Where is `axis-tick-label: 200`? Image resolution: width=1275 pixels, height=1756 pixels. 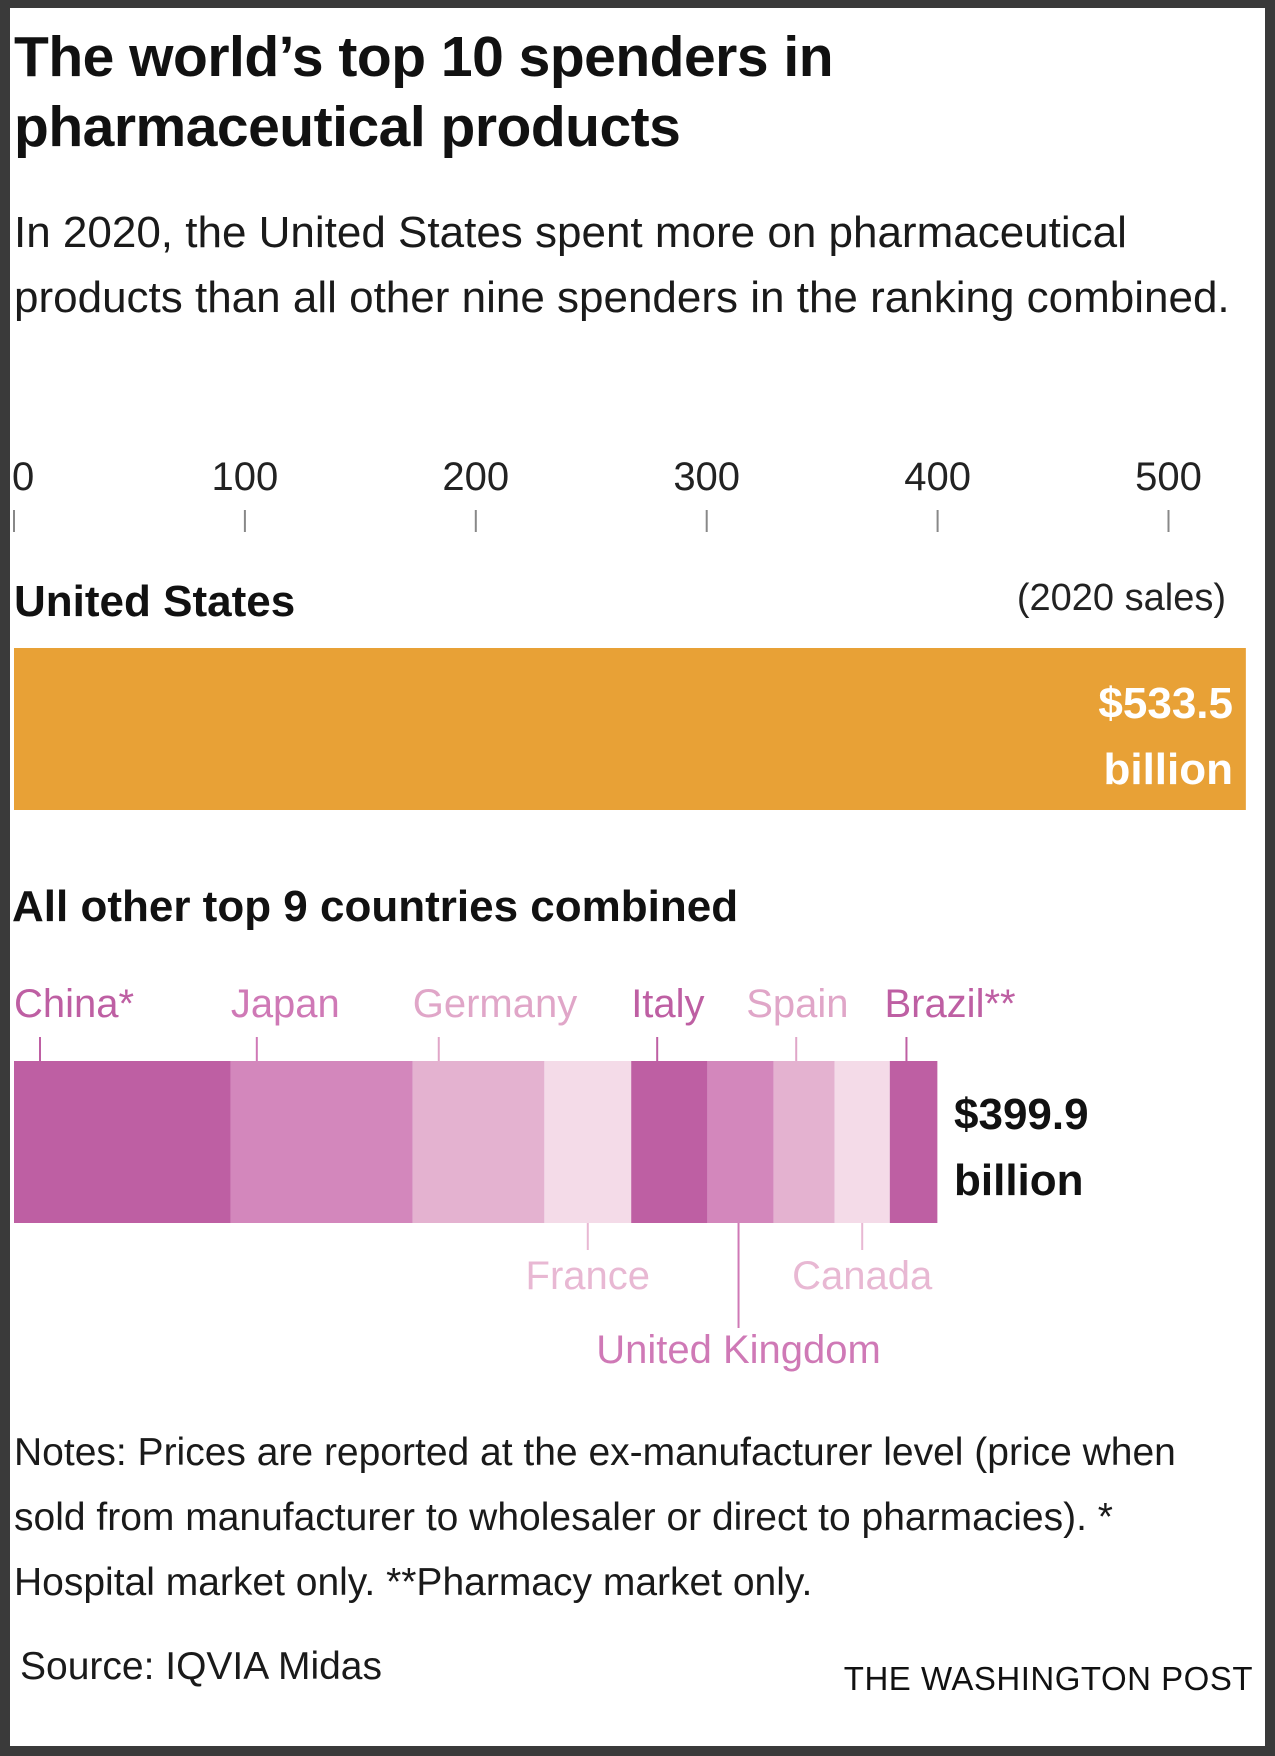 axis-tick-label: 200 is located at coordinates (475, 477).